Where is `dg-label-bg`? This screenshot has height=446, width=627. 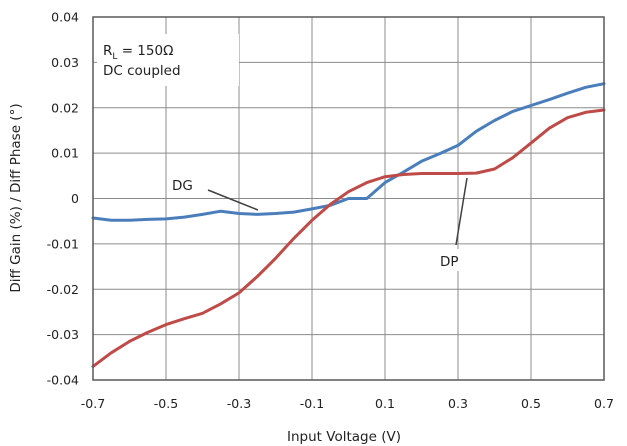 dg-label-bg is located at coordinates (185, 184).